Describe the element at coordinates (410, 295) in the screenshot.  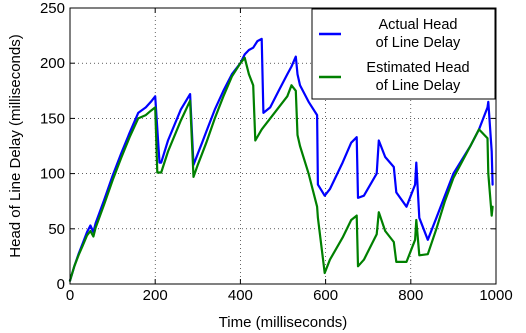
I see `x-tick-label: 800` at that location.